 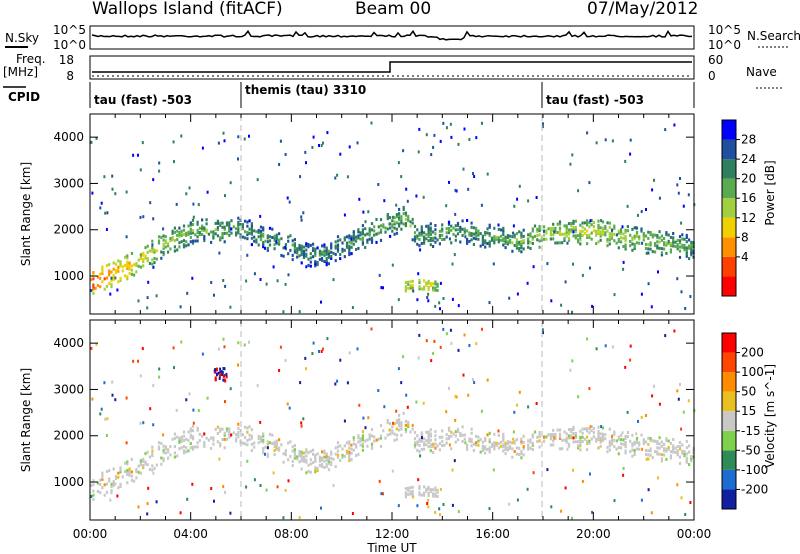 I want to click on freq-panel-frame, so click(x=392, y=67).